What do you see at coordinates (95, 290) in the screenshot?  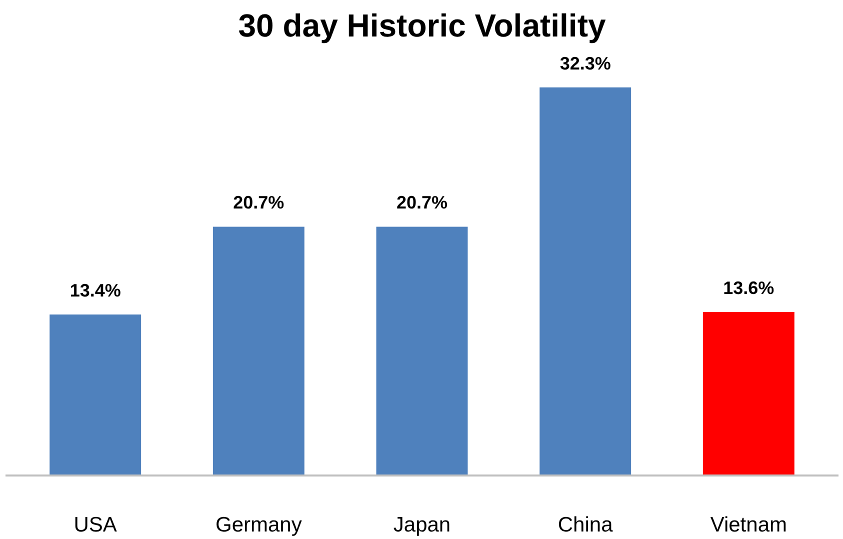 I see `data-label: 13.4%` at bounding box center [95, 290].